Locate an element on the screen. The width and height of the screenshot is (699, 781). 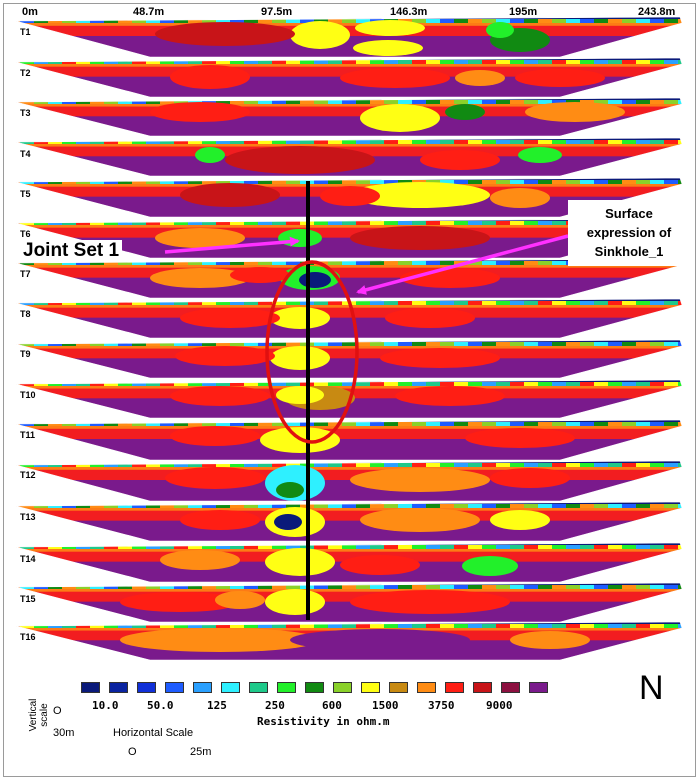
sinkhole-arrow is located at coordinates (462, 264).